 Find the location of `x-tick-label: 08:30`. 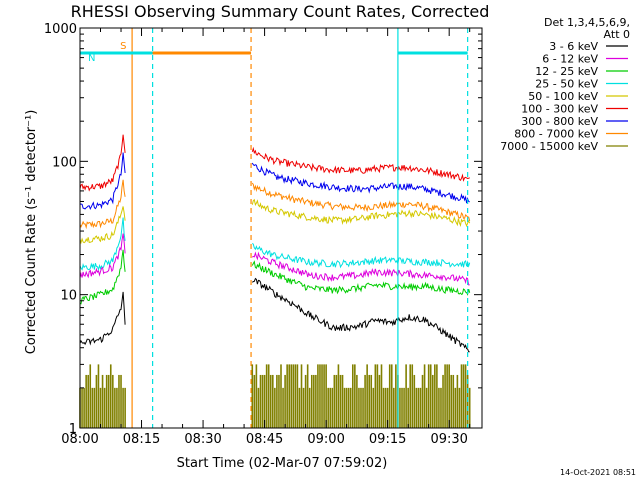

x-tick-label: 08:30 is located at coordinates (202, 439).